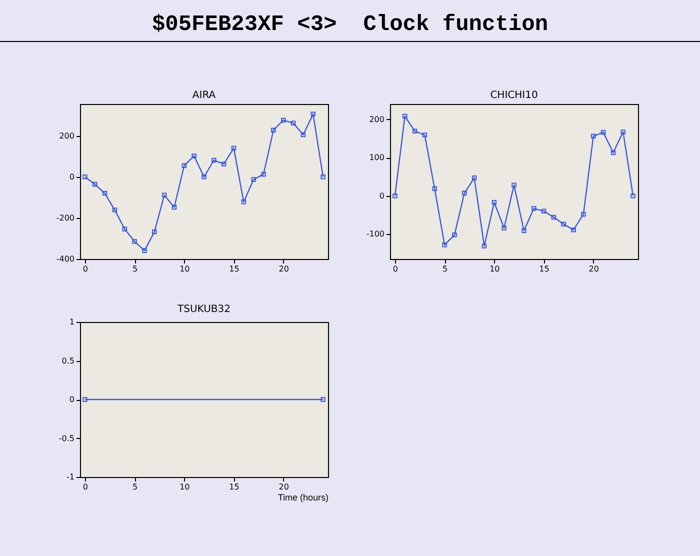  I want to click on chart-title: TSUKUB32, so click(203, 309).